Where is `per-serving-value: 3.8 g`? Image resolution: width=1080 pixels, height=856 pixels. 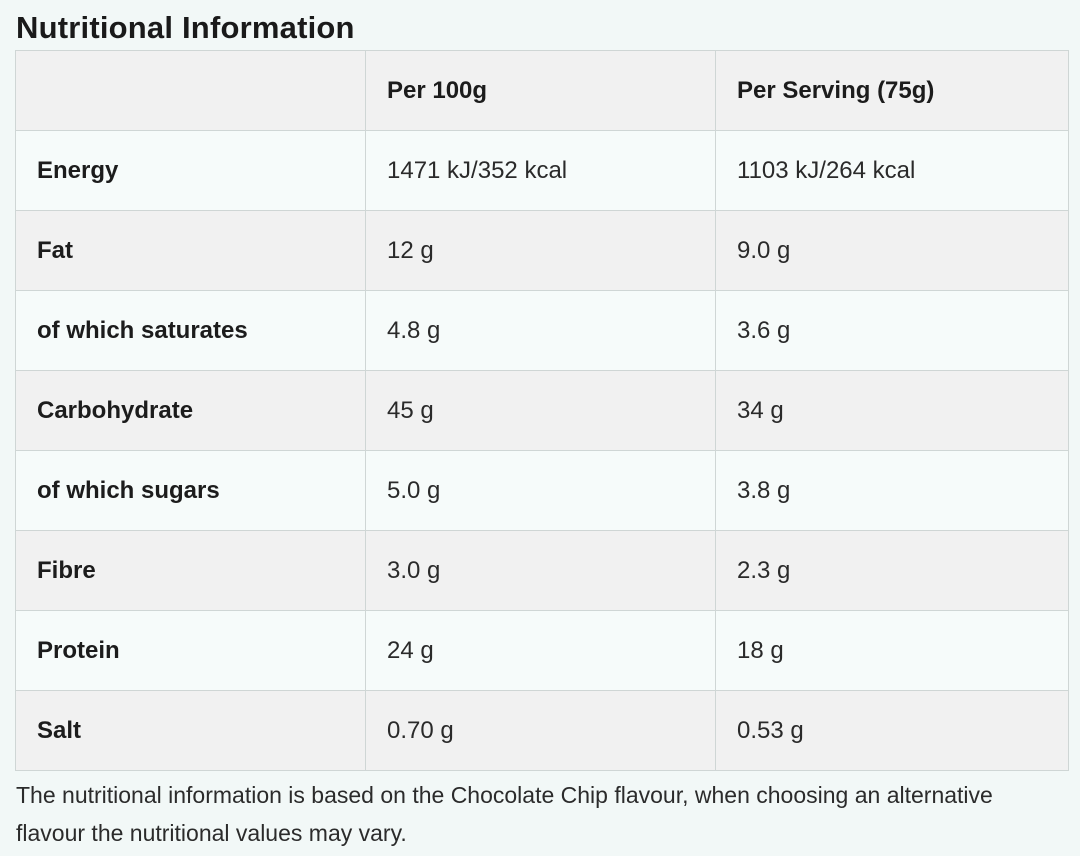 per-serving-value: 3.8 g is located at coordinates (892, 490).